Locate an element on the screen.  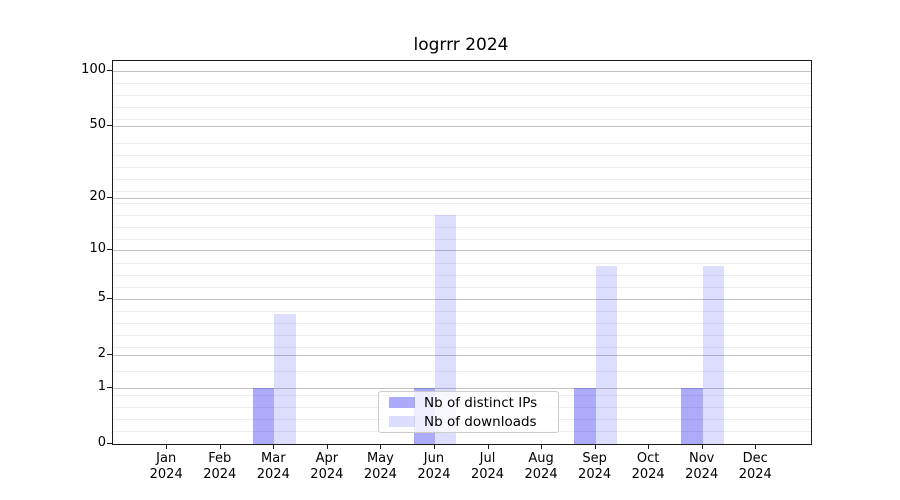
bar-nb-of-downloads-mar is located at coordinates (285, 378).